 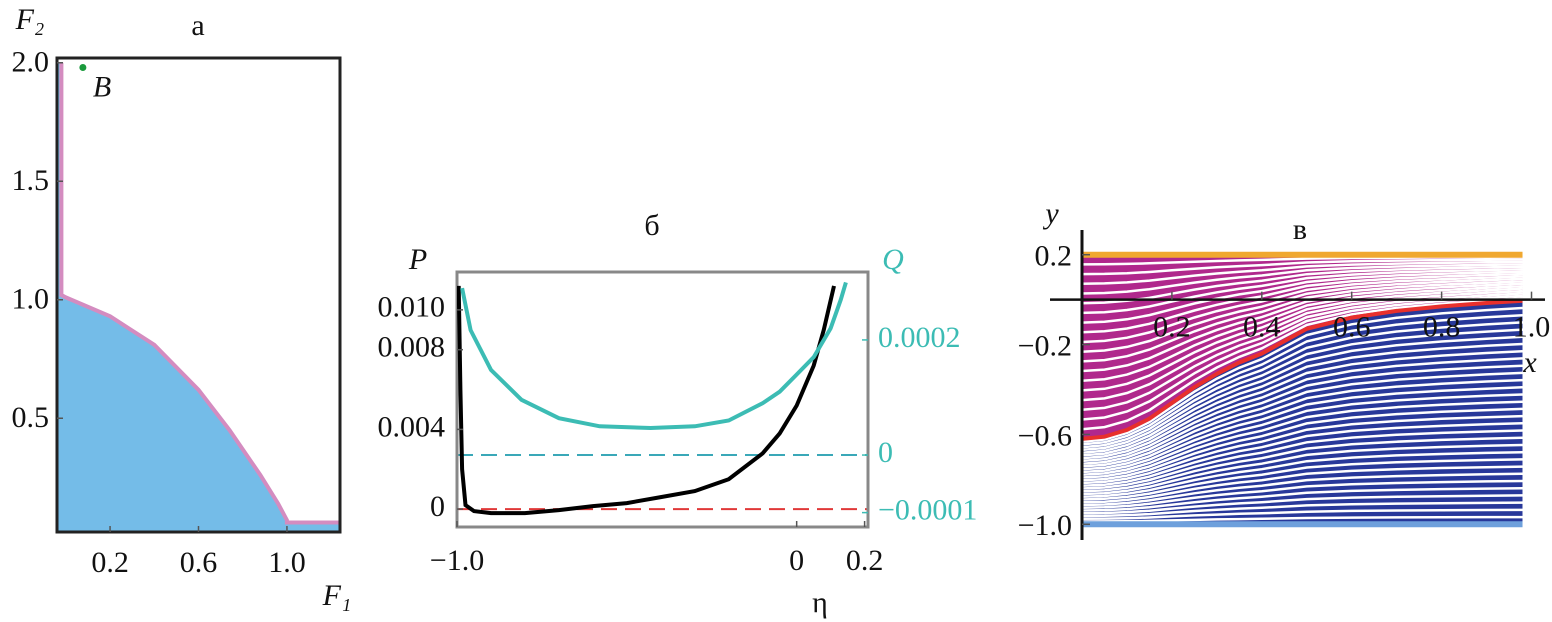 I want to click on y-tick-label: 0.2, so click(x=1054, y=256).